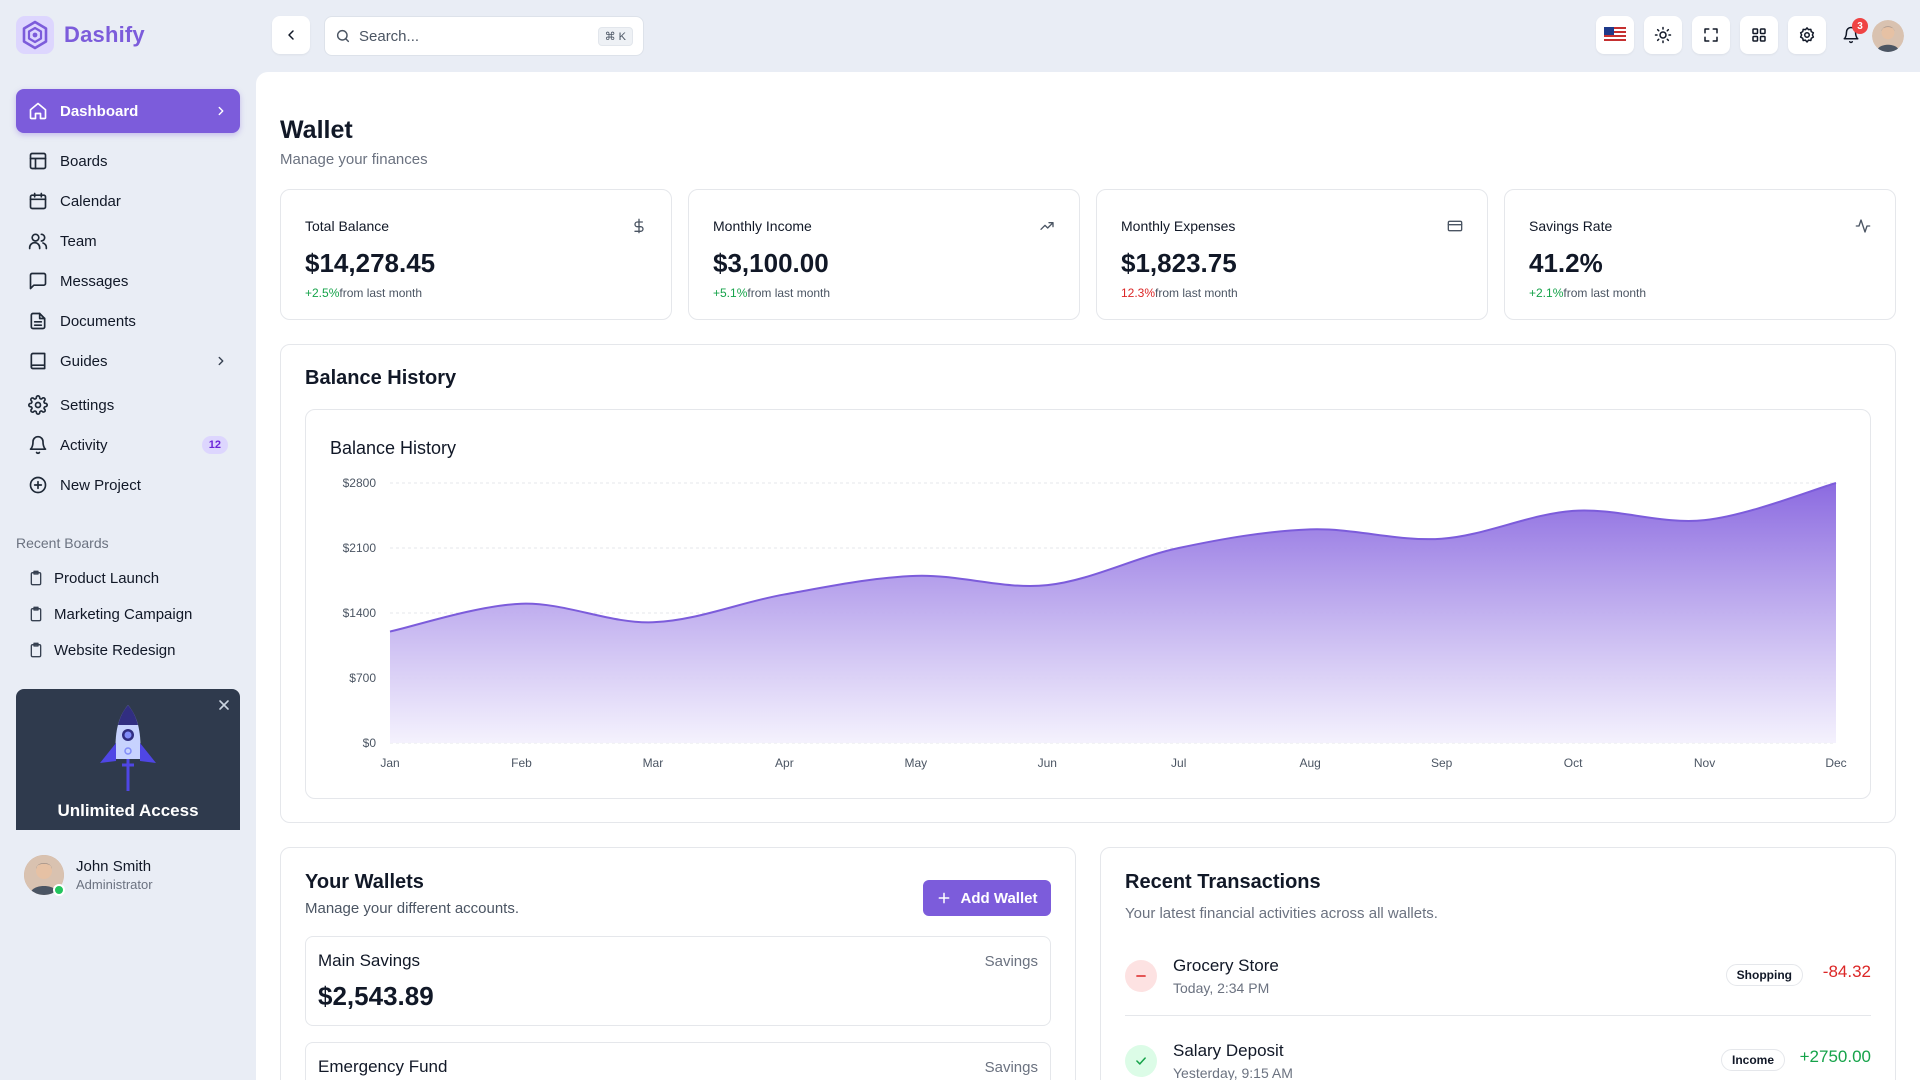 This screenshot has width=1920, height=1080. What do you see at coordinates (678, 1061) in the screenshot?
I see `wallet-item: Emergency Fund Savings` at bounding box center [678, 1061].